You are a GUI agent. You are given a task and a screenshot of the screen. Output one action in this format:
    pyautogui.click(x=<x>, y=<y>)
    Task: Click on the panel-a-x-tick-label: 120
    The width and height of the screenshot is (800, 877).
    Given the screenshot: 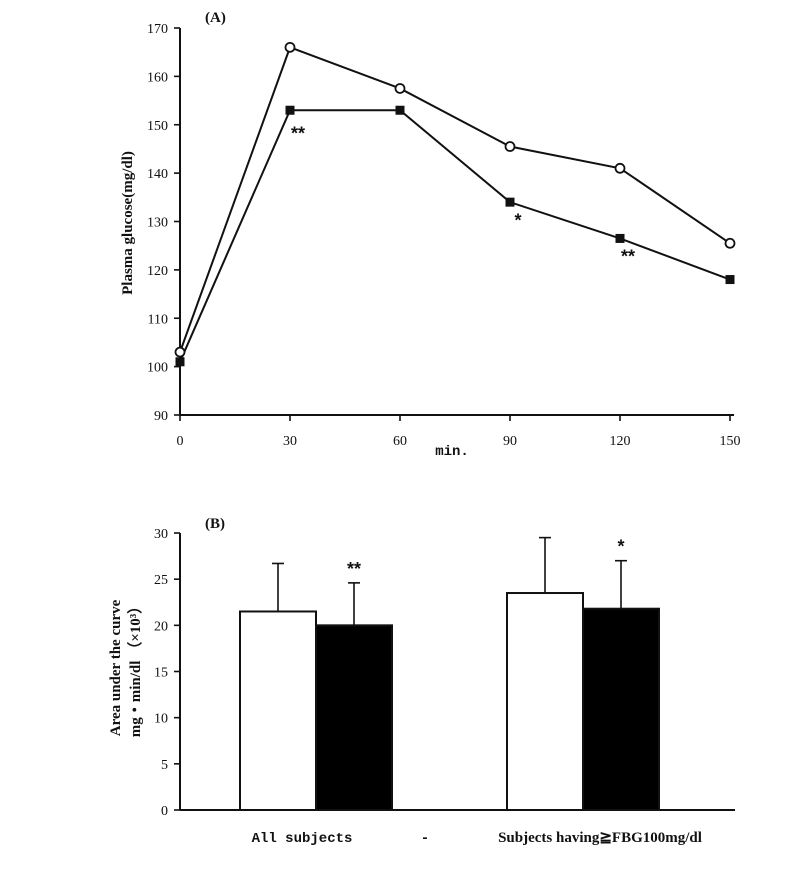 What is the action you would take?
    pyautogui.click(x=620, y=441)
    